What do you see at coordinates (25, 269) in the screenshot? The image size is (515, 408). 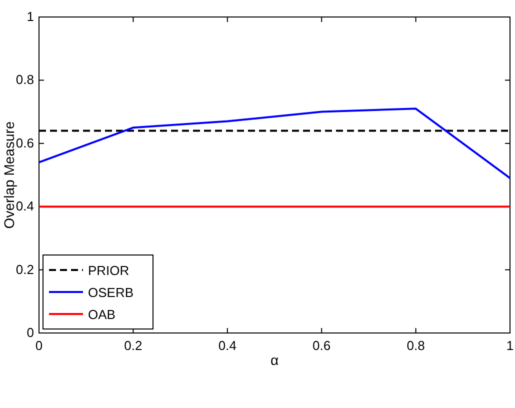 I see `y-tick-label: 0.2` at bounding box center [25, 269].